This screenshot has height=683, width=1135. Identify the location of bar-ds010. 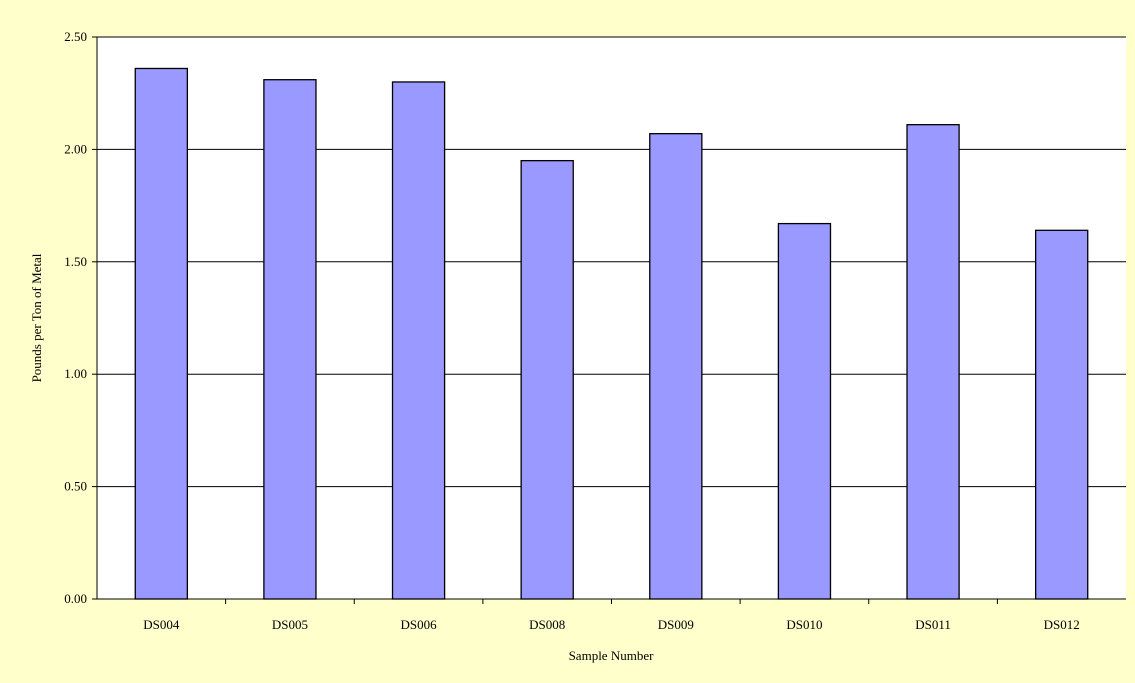
(804, 411).